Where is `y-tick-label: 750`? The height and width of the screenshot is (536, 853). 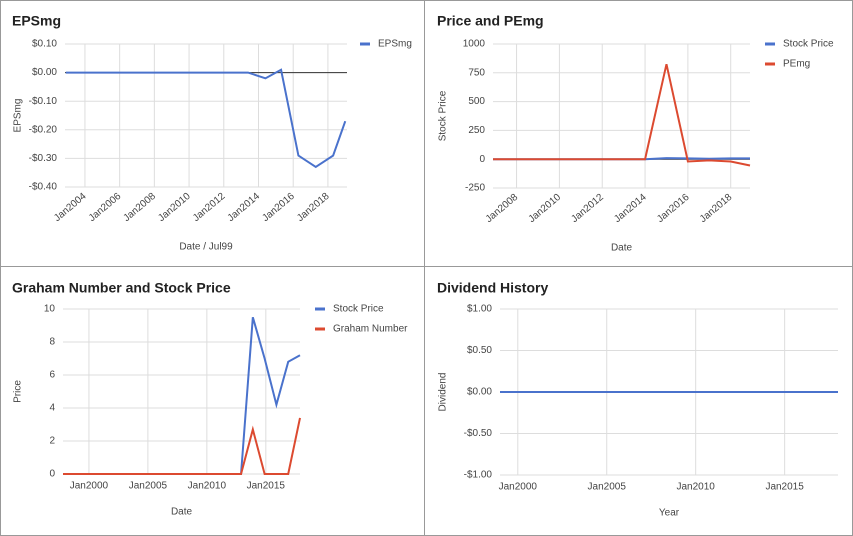 y-tick-label: 750 is located at coordinates (476, 72).